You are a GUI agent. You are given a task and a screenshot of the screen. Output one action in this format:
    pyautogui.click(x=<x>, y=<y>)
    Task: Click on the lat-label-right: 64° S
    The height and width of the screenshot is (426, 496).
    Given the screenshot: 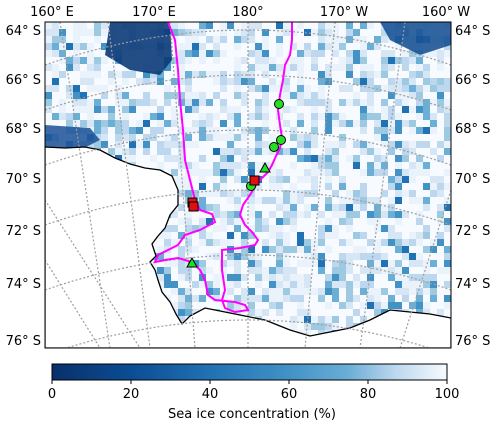 What is the action you would take?
    pyautogui.click(x=472, y=31)
    